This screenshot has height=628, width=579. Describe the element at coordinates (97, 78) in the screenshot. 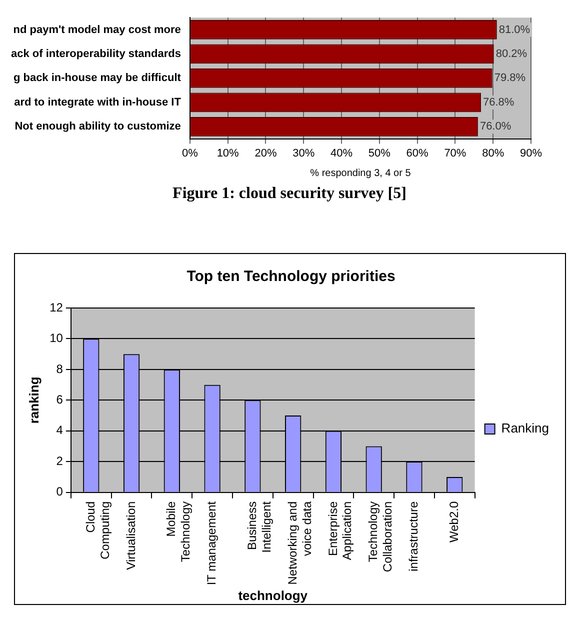

I see `y-tick-label: g back in-house may be difficult` at that location.